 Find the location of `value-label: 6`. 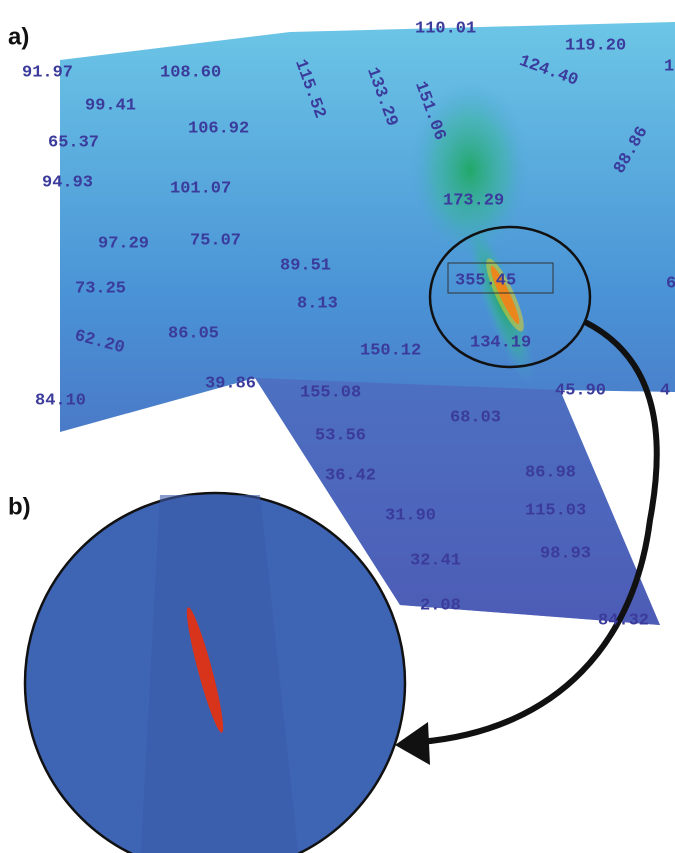

value-label: 6 is located at coordinates (670, 283).